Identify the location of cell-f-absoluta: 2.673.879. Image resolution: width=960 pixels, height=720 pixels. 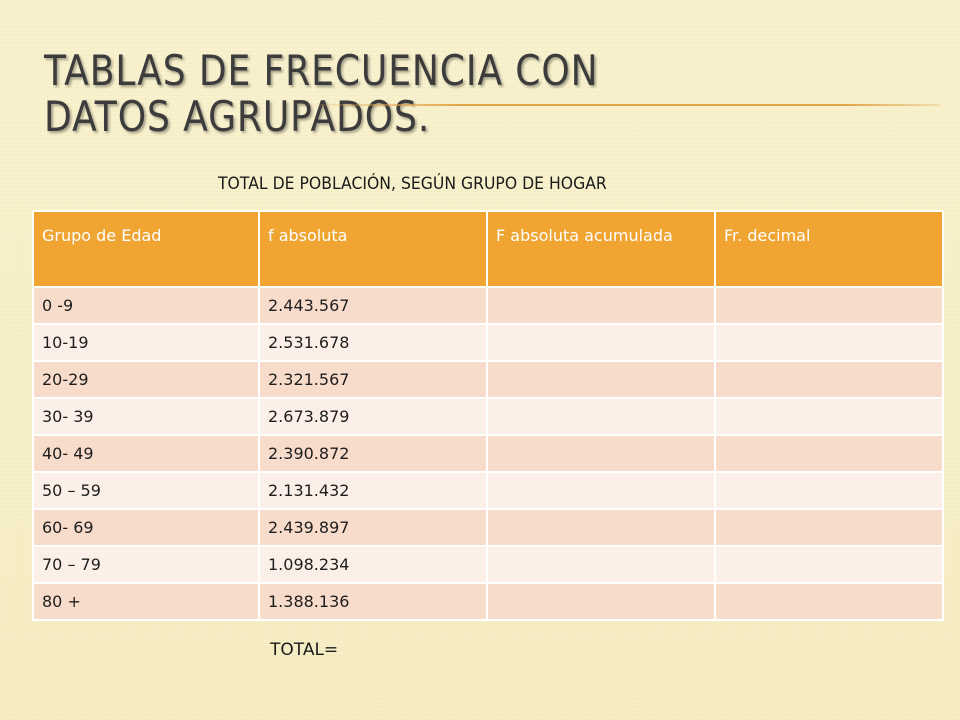
(373, 416).